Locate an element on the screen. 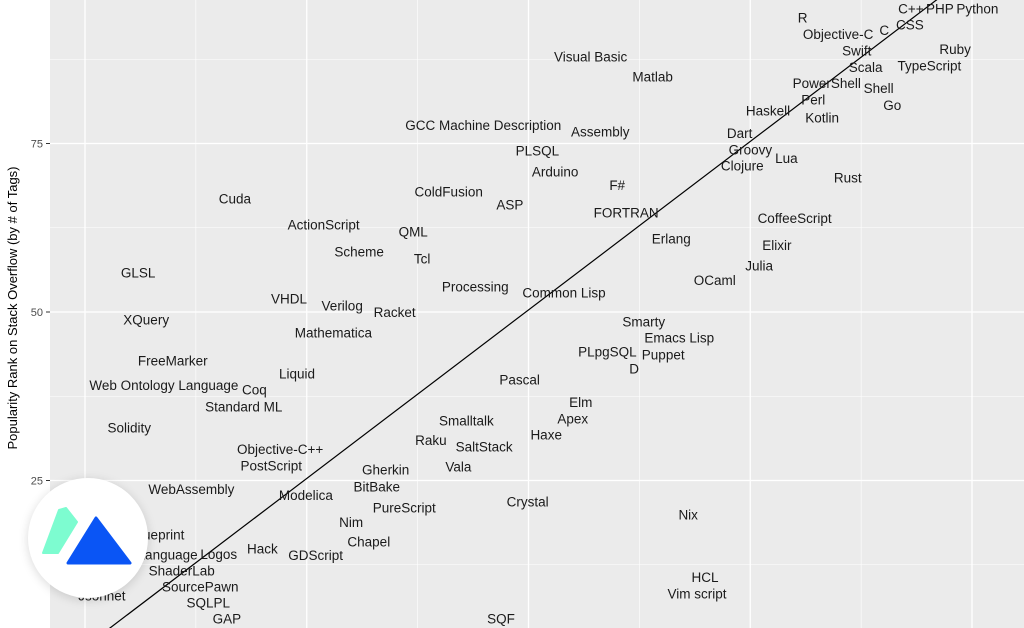  point-label: PostScript is located at coordinates (272, 465).